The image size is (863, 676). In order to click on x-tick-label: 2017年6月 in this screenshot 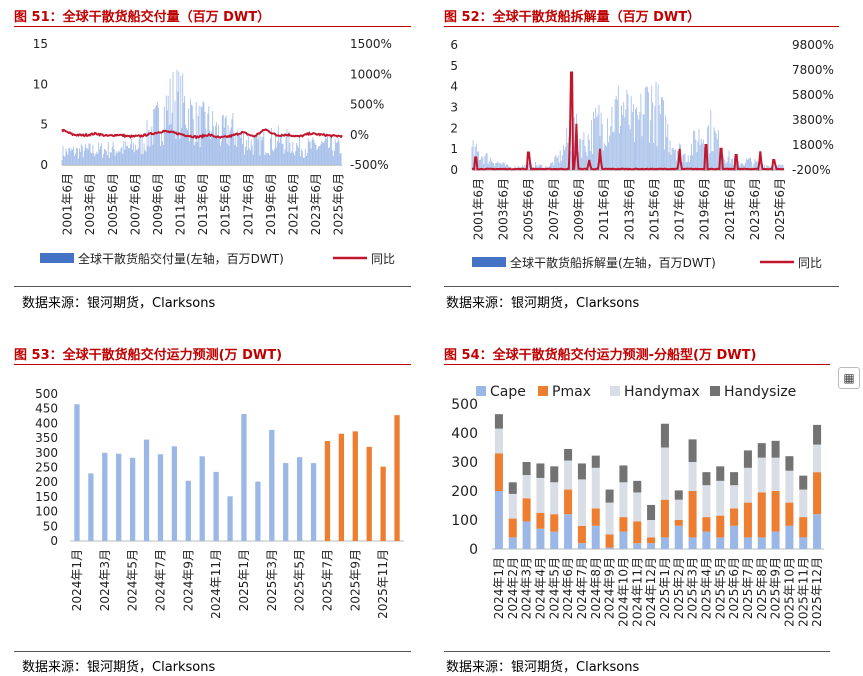, I will do `click(248, 204)`.